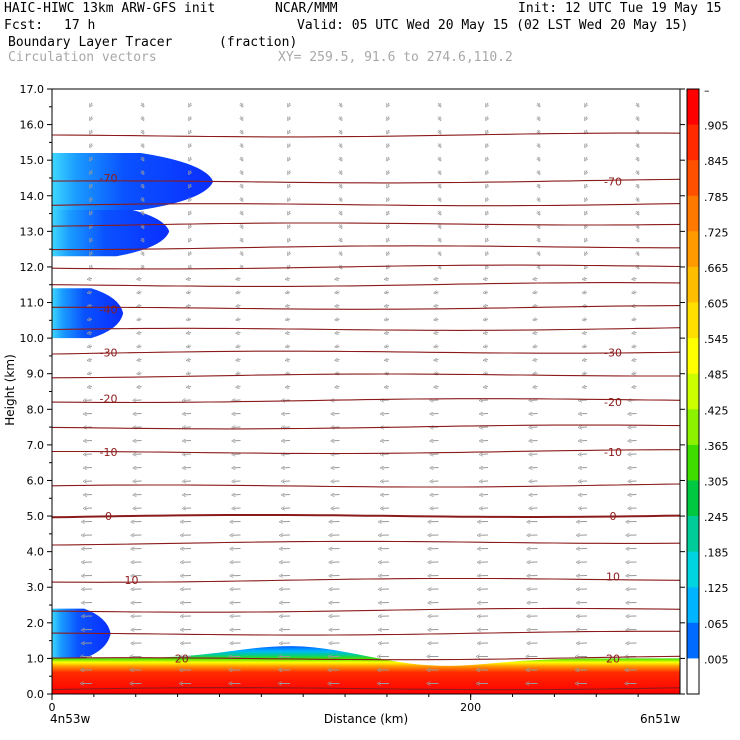 Image resolution: width=740 pixels, height=740 pixels. What do you see at coordinates (36, 587) in the screenshot?
I see `y-tick-label: 3.0` at bounding box center [36, 587].